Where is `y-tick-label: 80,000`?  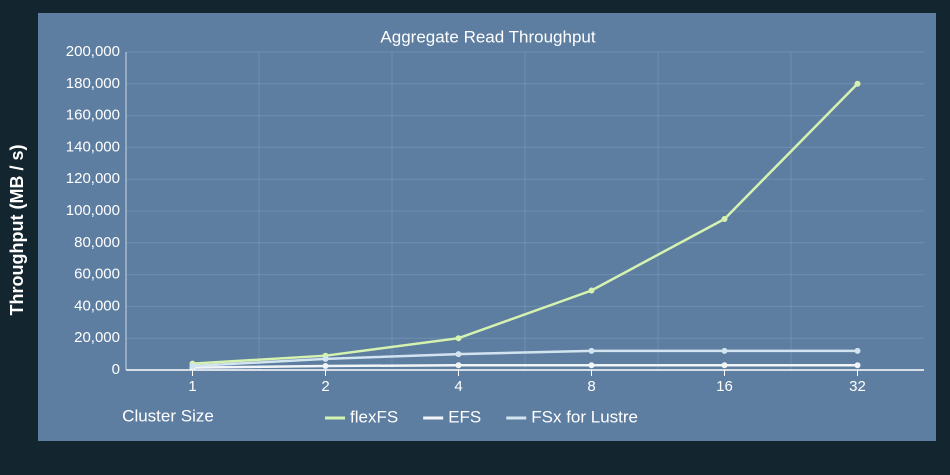 y-tick-label: 80,000 is located at coordinates (97, 242).